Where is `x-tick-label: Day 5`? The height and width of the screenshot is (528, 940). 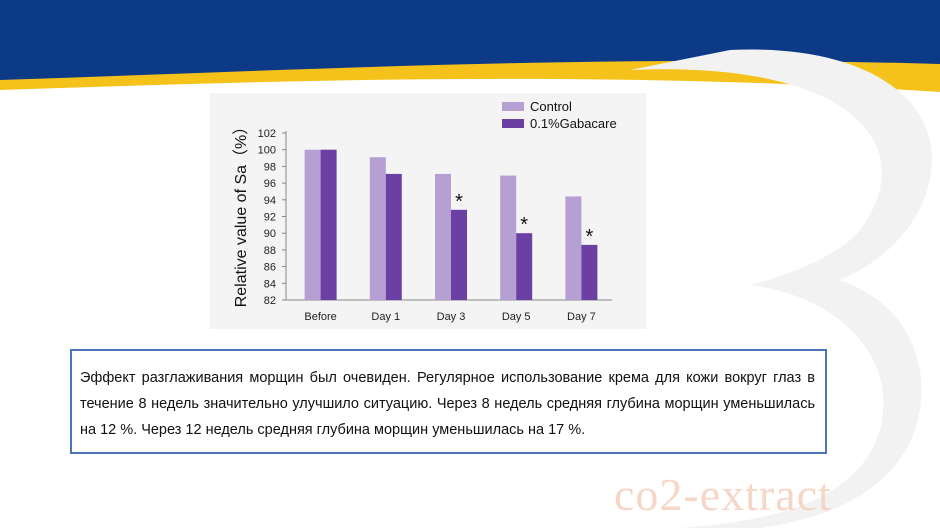
x-tick-label: Day 5 is located at coordinates (516, 317).